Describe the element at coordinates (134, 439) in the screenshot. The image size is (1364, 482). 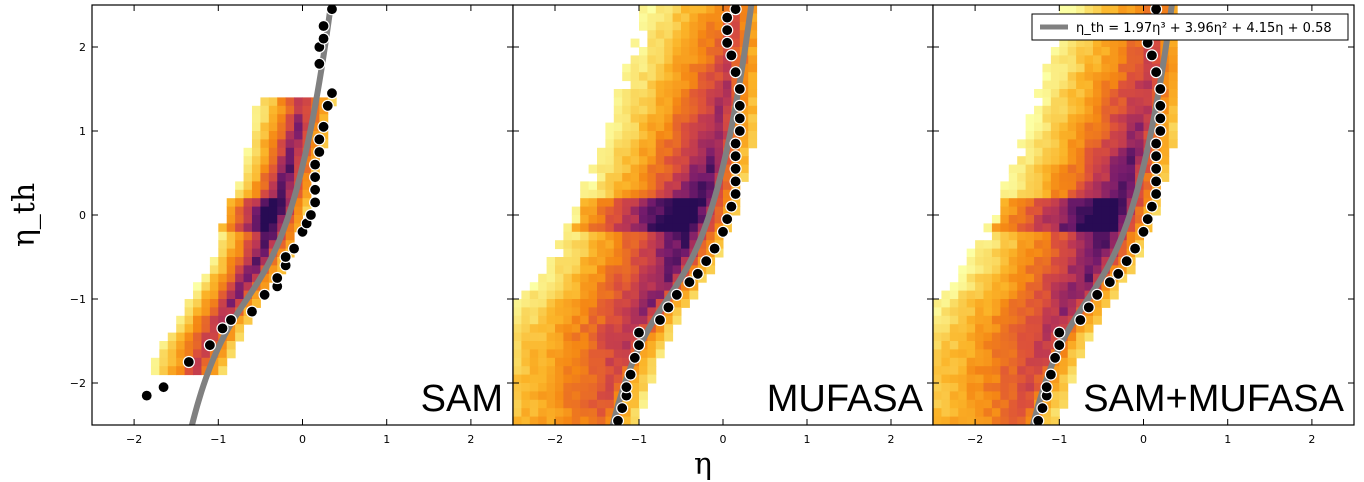
I see `x-tick-label: −2` at that location.